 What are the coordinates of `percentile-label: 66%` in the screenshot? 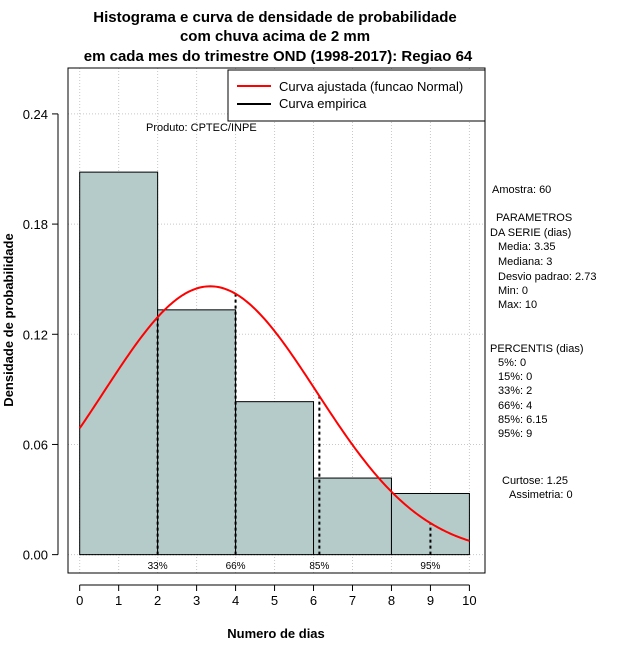 It's located at (236, 566).